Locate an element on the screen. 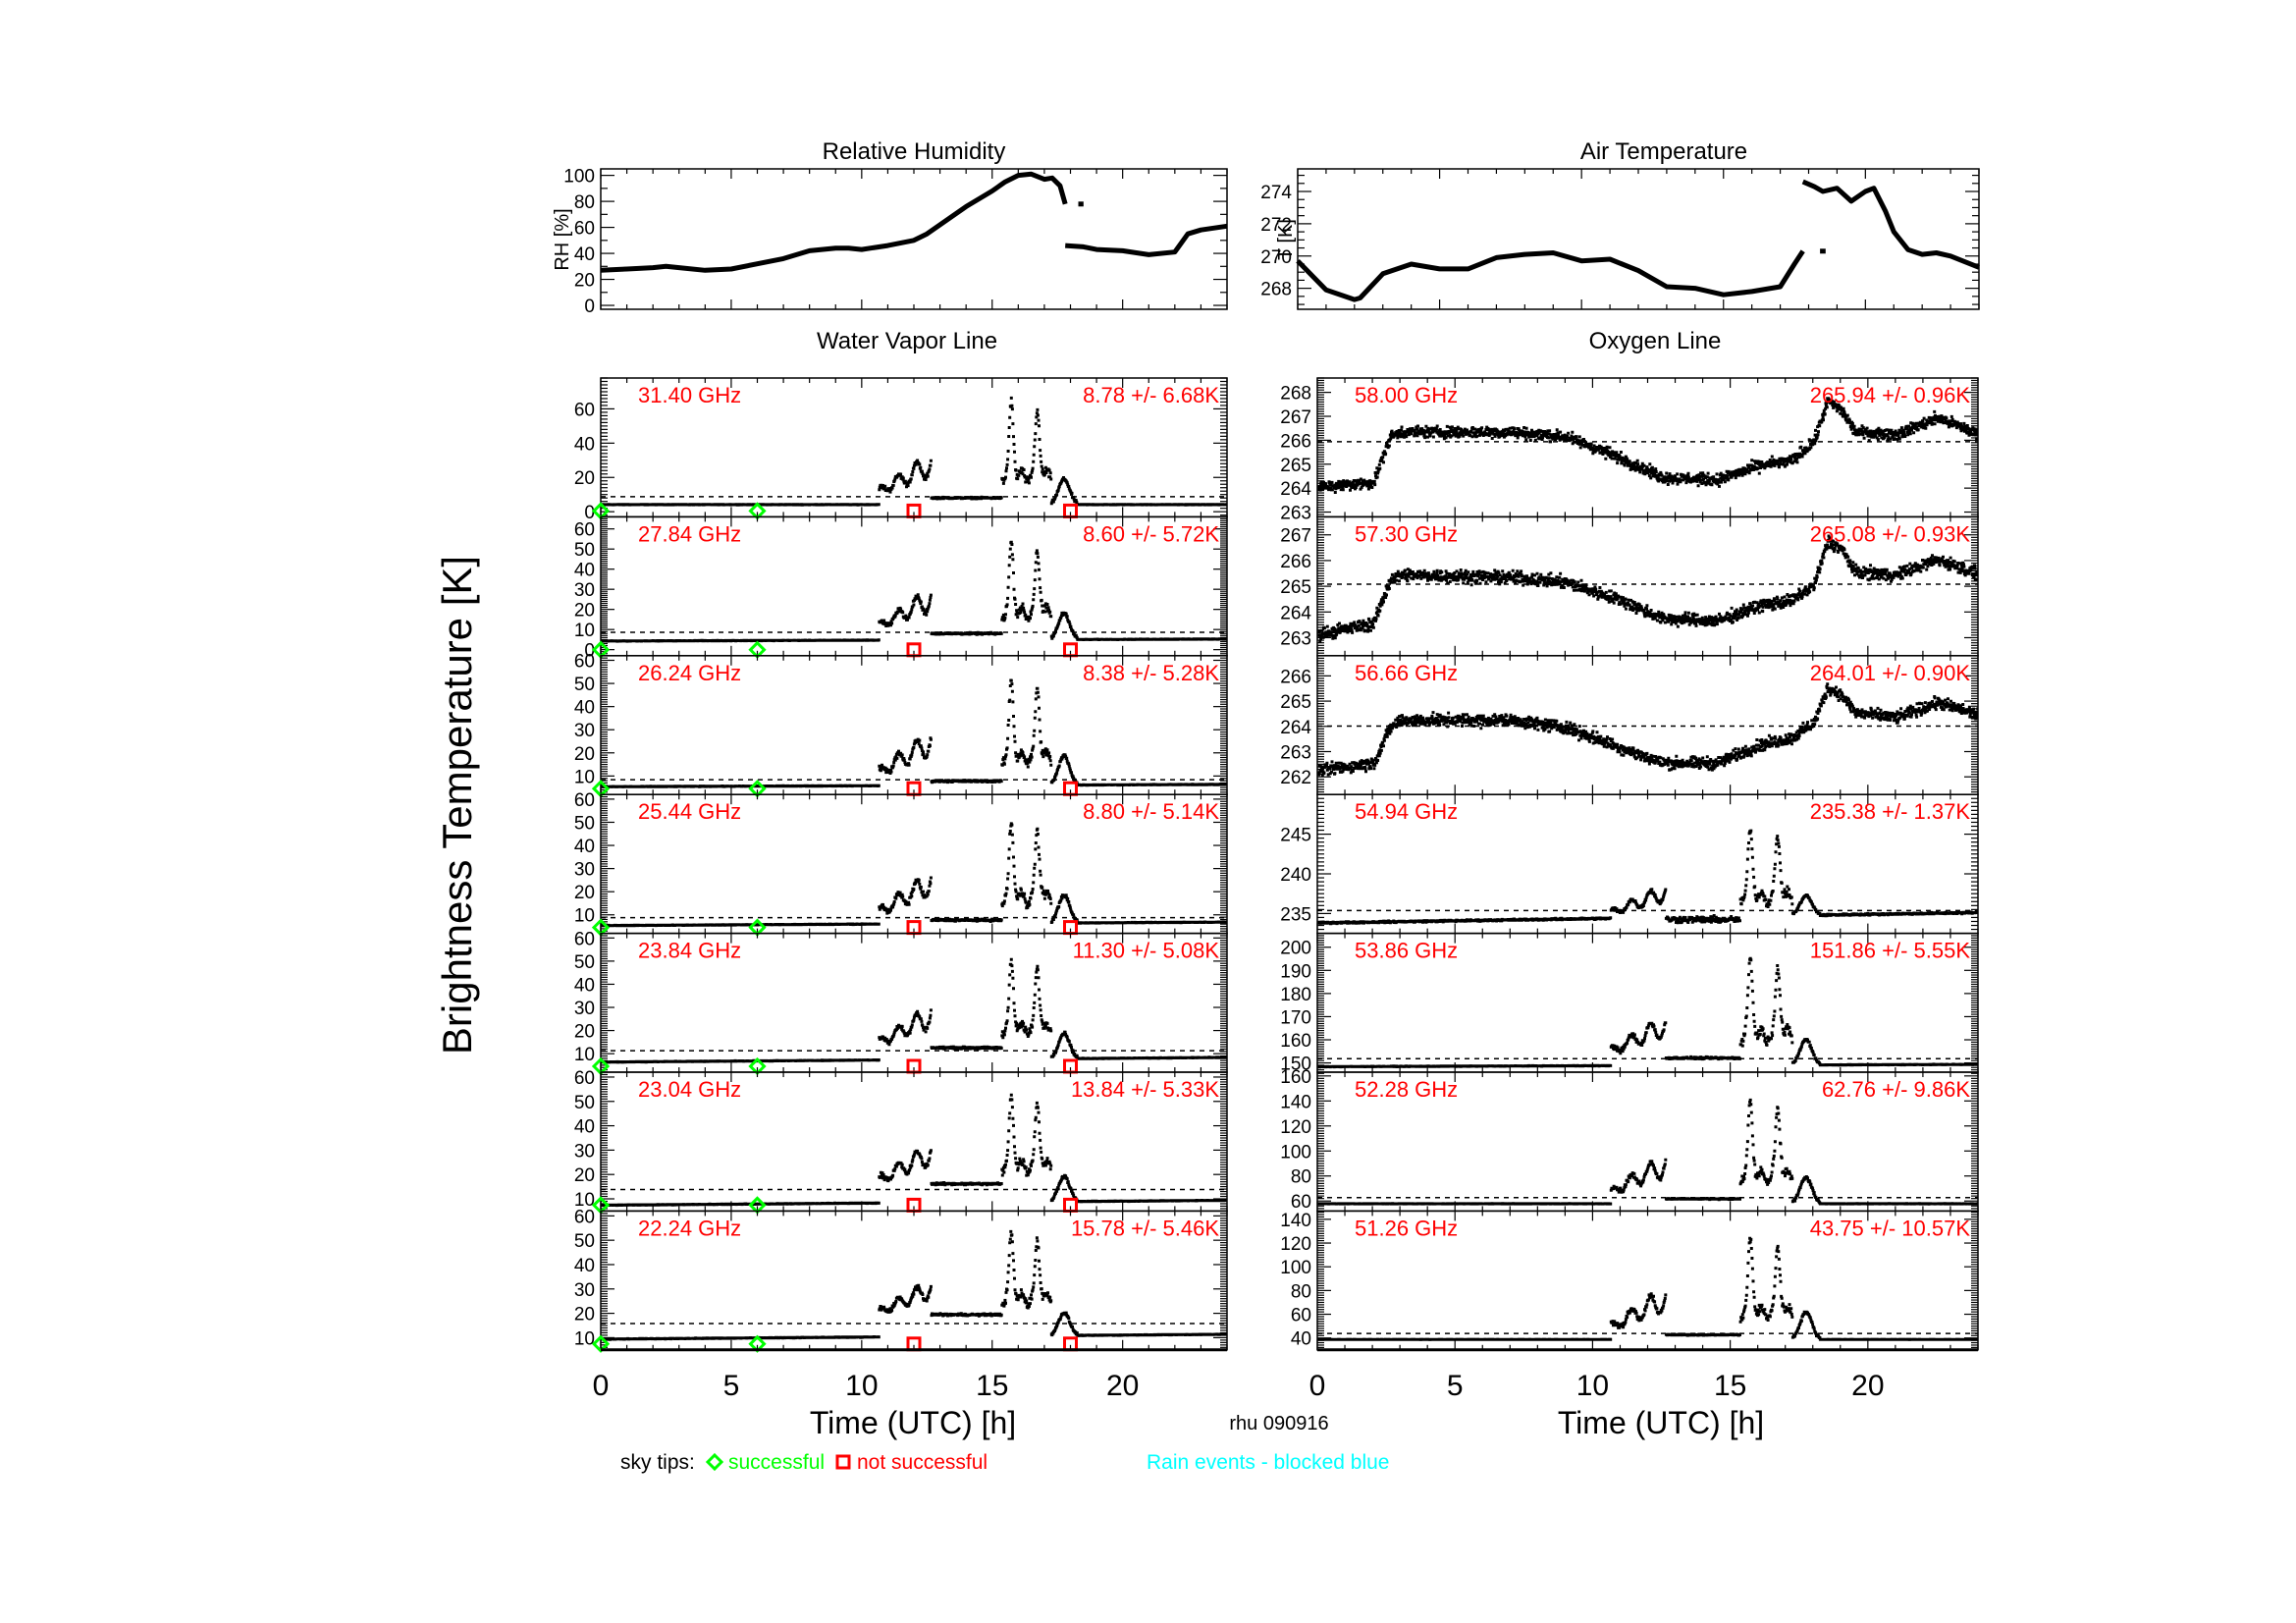 This screenshot has width=2296, height=1623. rh-panel: 0 20 40 60 80 100 is located at coordinates (895, 242).